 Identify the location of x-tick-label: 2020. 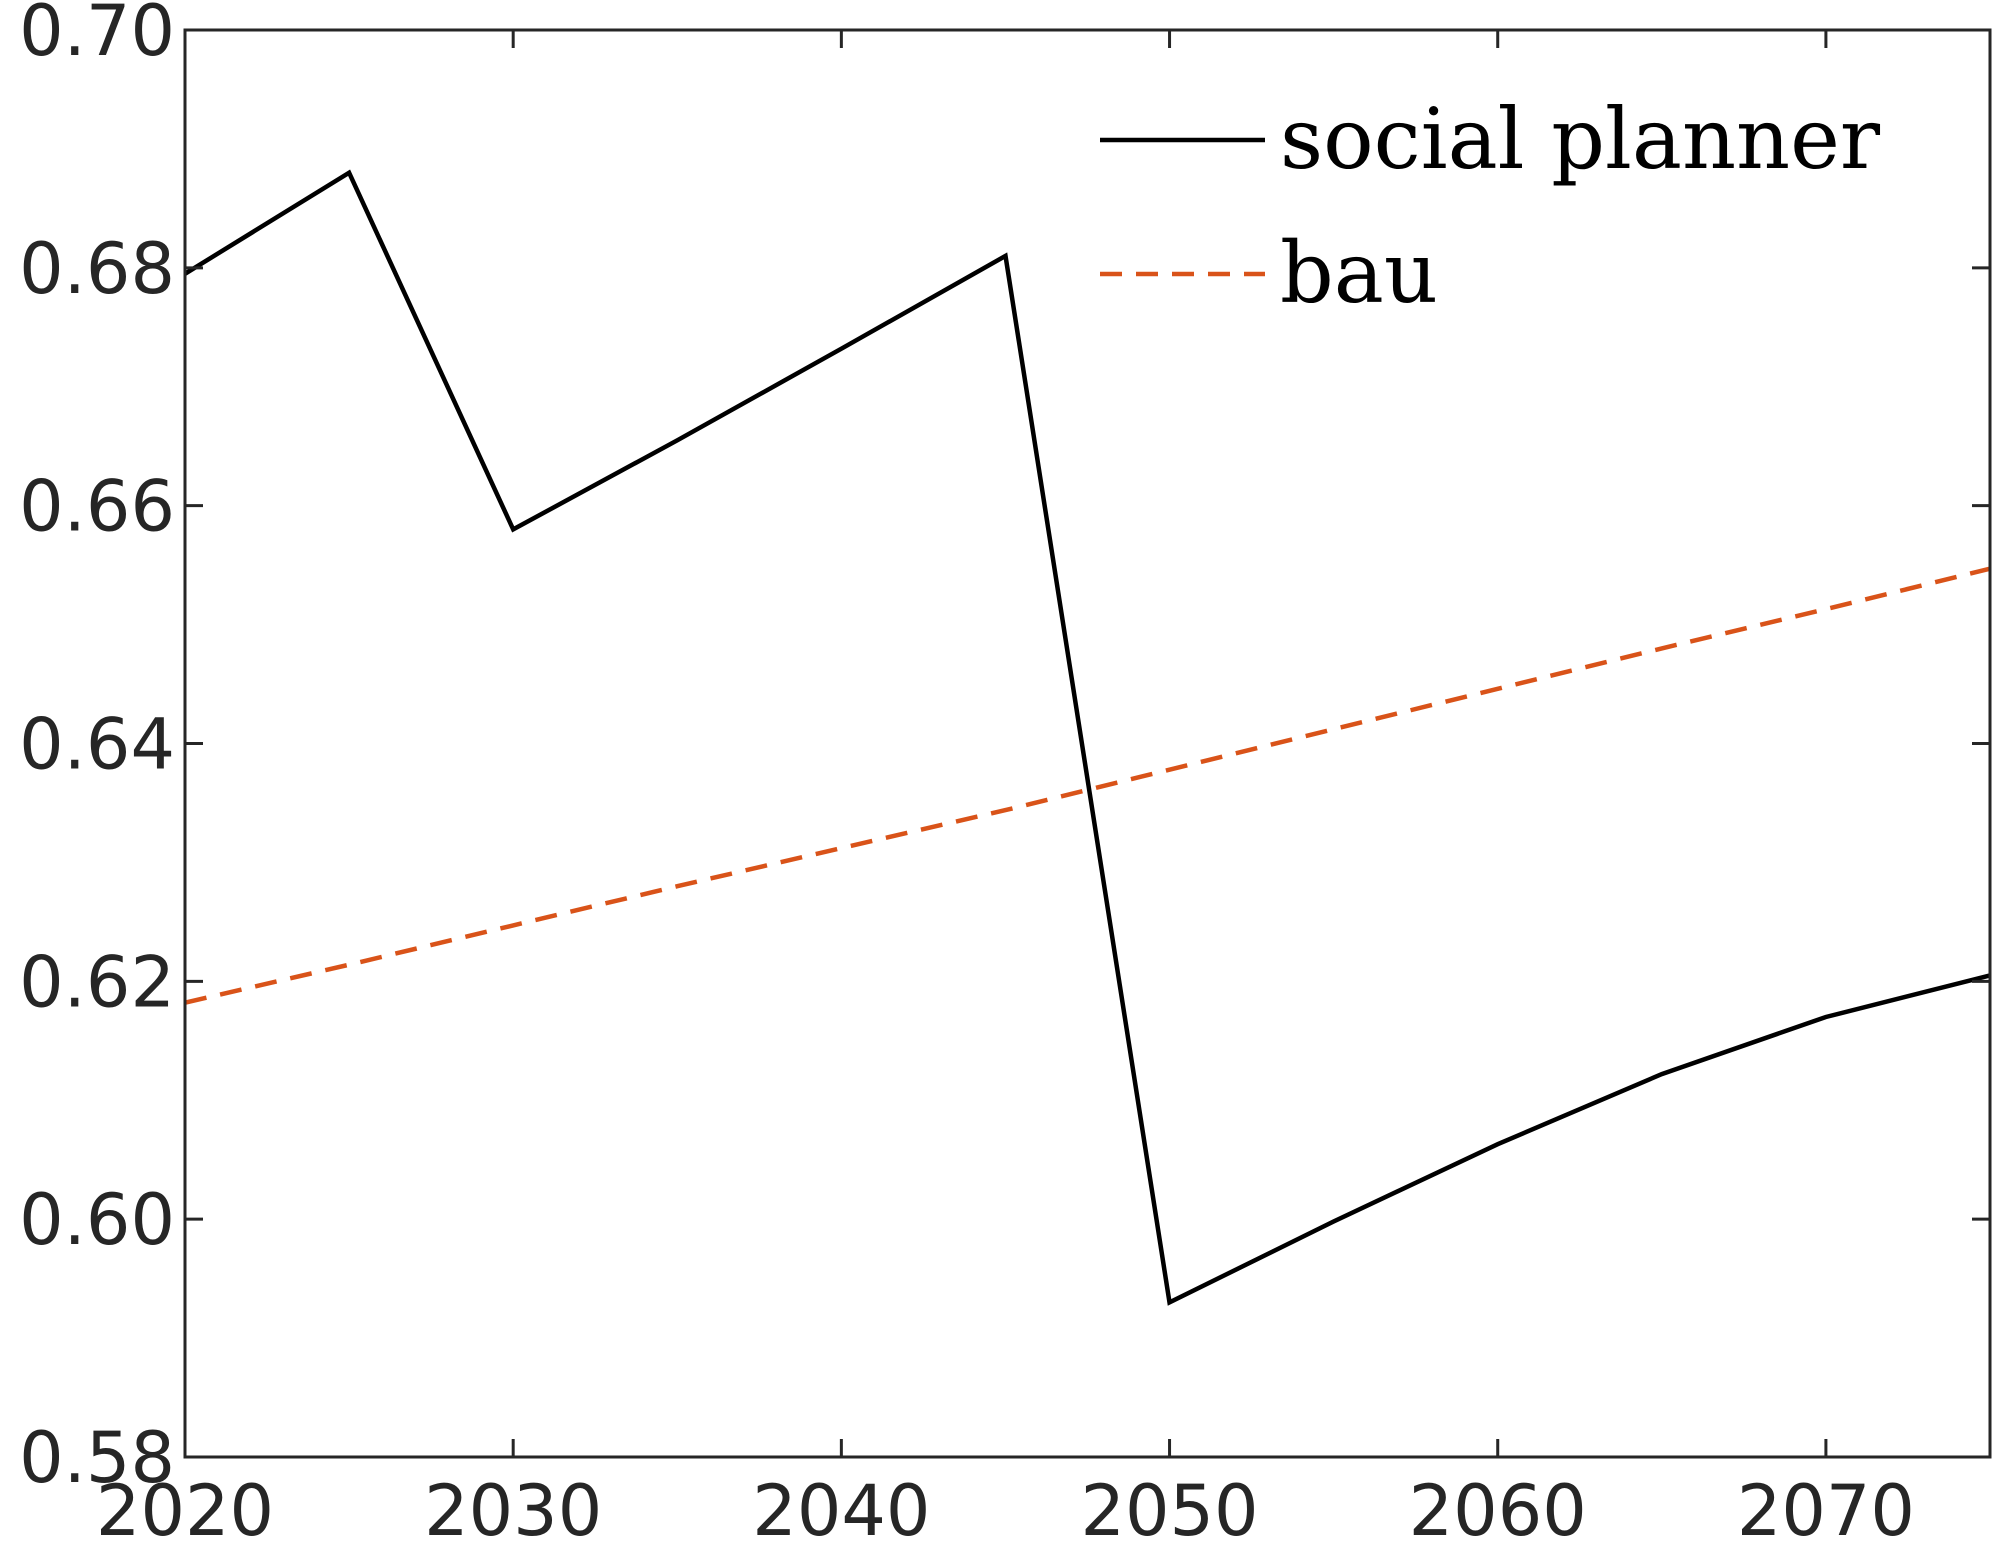
(185, 1511).